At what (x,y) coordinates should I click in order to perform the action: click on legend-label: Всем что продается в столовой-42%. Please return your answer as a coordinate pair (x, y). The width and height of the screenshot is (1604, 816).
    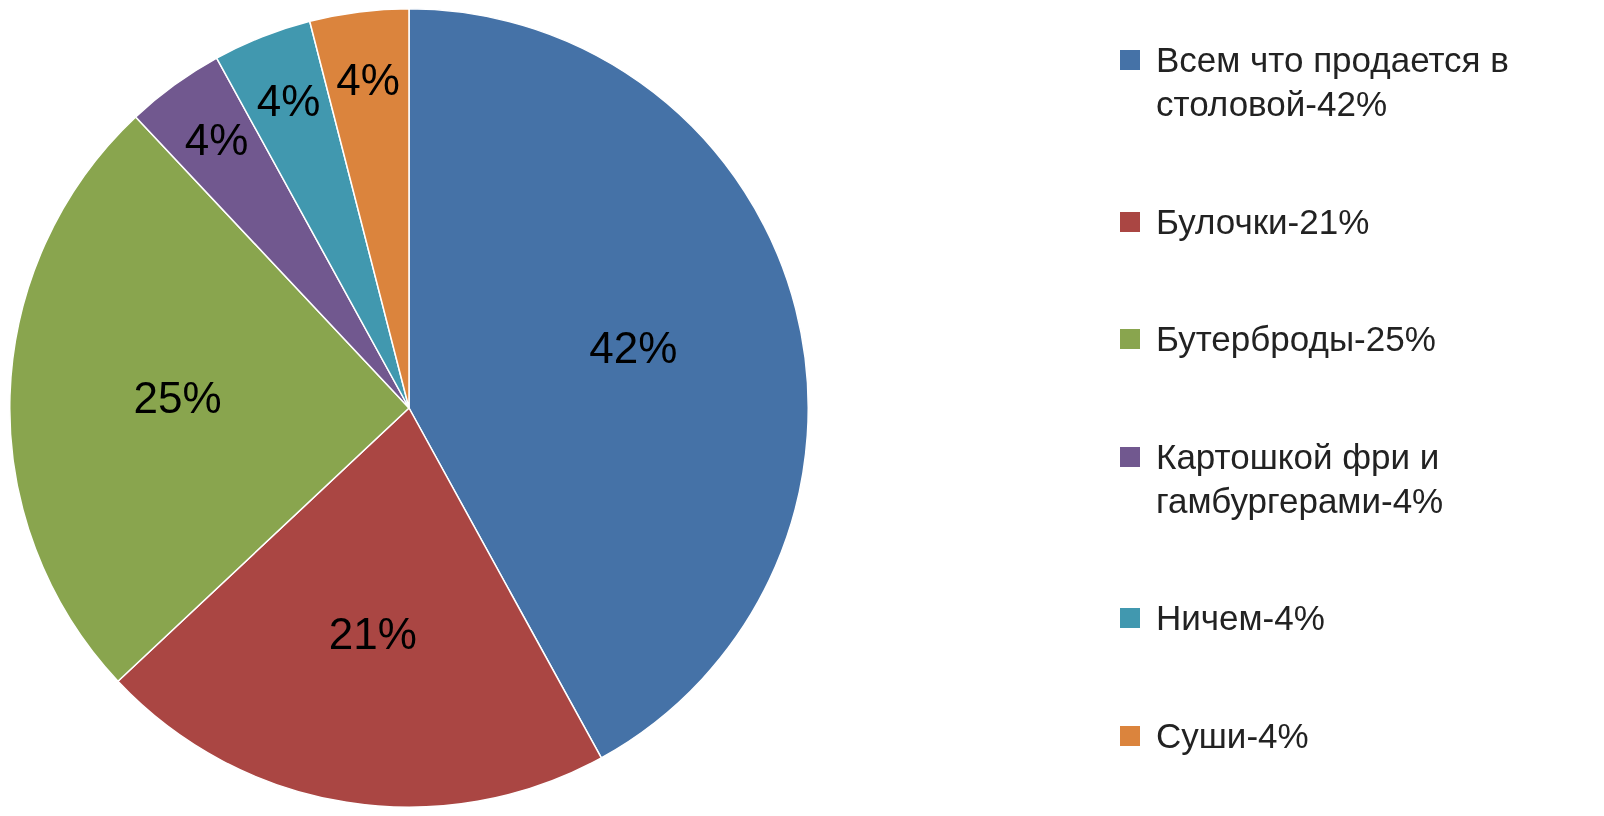
    Looking at the image, I should click on (1333, 82).